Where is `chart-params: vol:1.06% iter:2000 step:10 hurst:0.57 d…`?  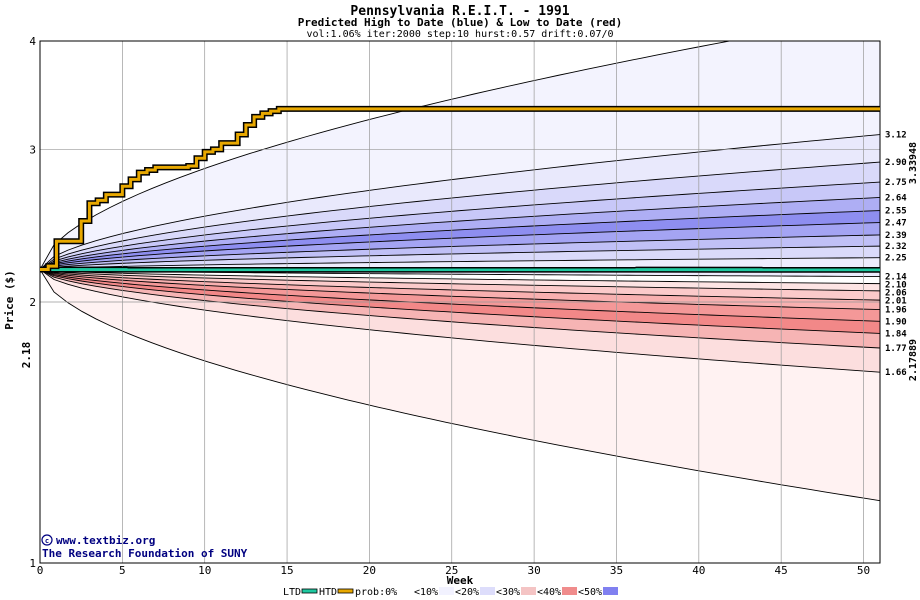
chart-params: vol:1.06% iter:2000 step:10 hurst:0.57 d… is located at coordinates (459, 34).